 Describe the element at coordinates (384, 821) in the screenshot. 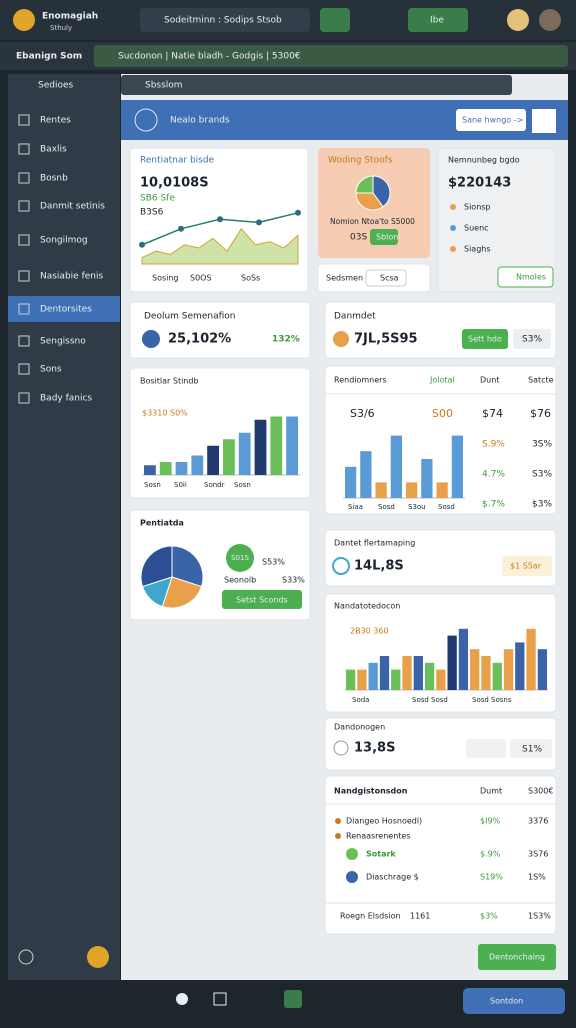

I see `table-cell: Diangeo Hosnoedl)` at that location.